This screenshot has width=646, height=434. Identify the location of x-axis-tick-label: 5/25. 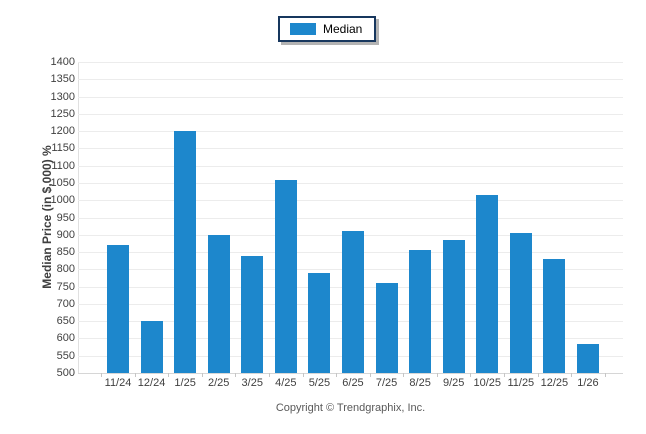
(319, 383).